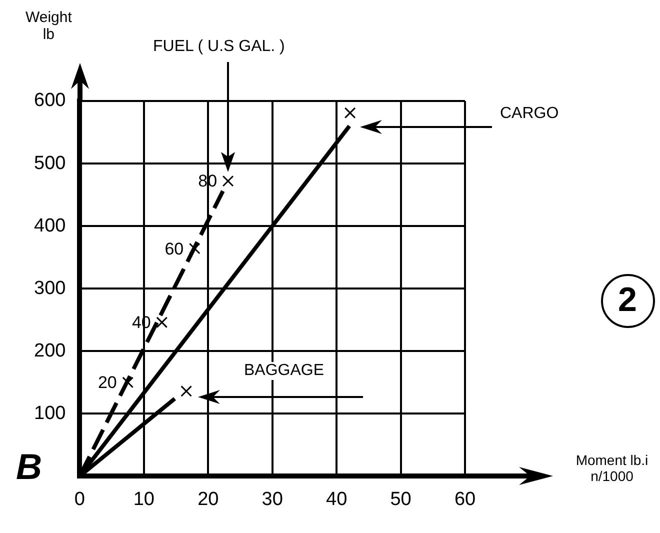  I want to click on x-tick-label: 0, so click(79, 499).